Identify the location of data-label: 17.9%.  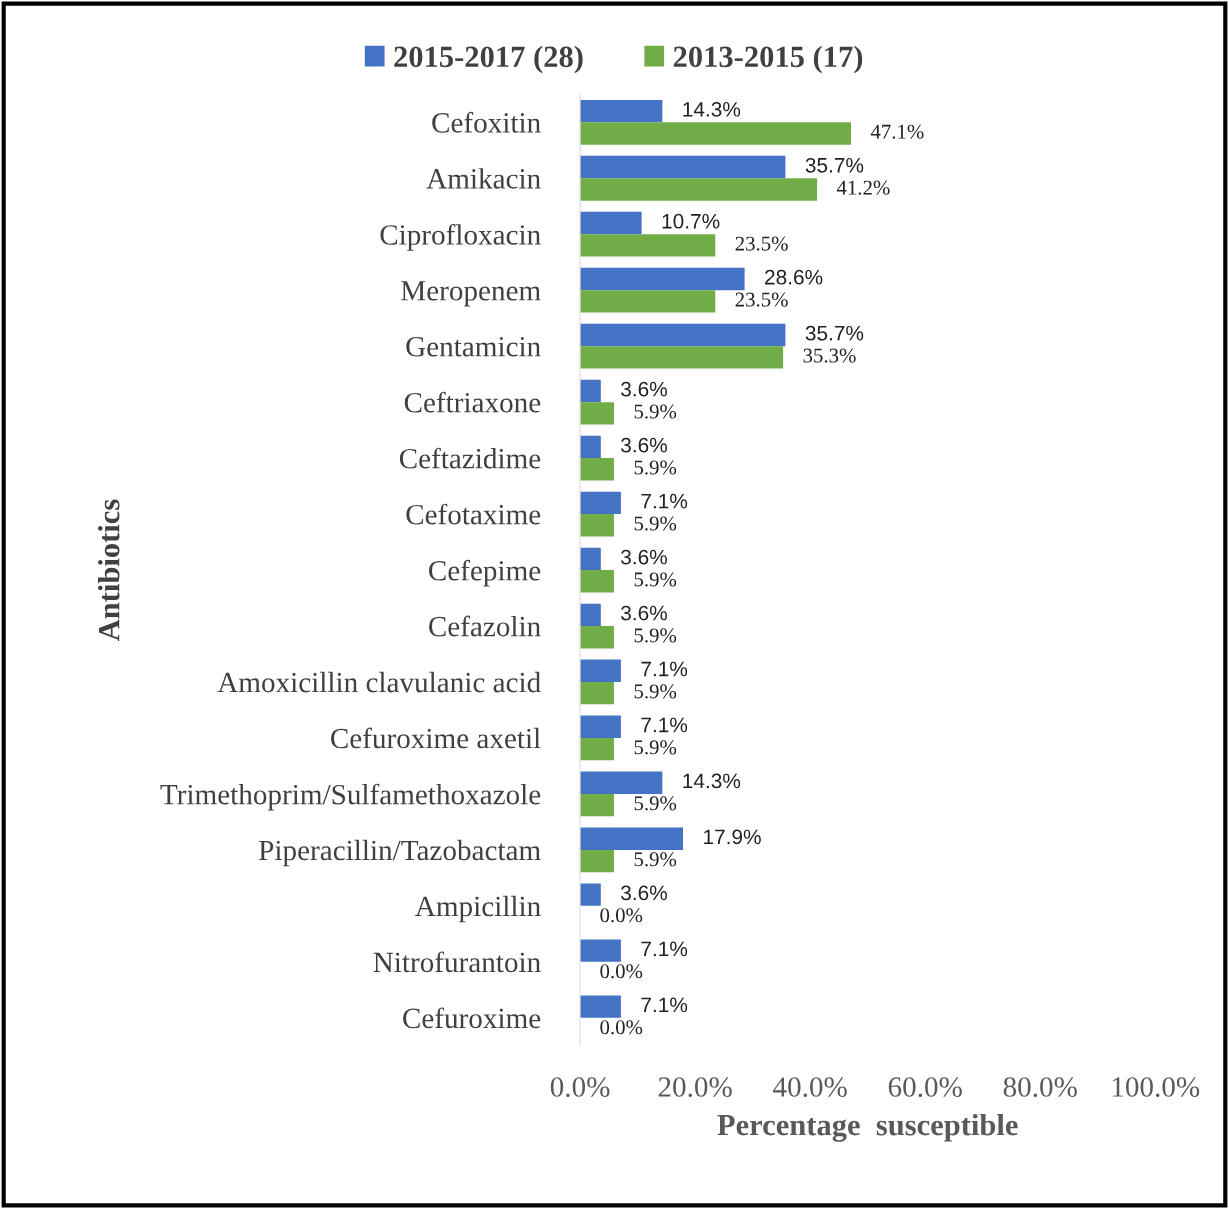
(732, 837).